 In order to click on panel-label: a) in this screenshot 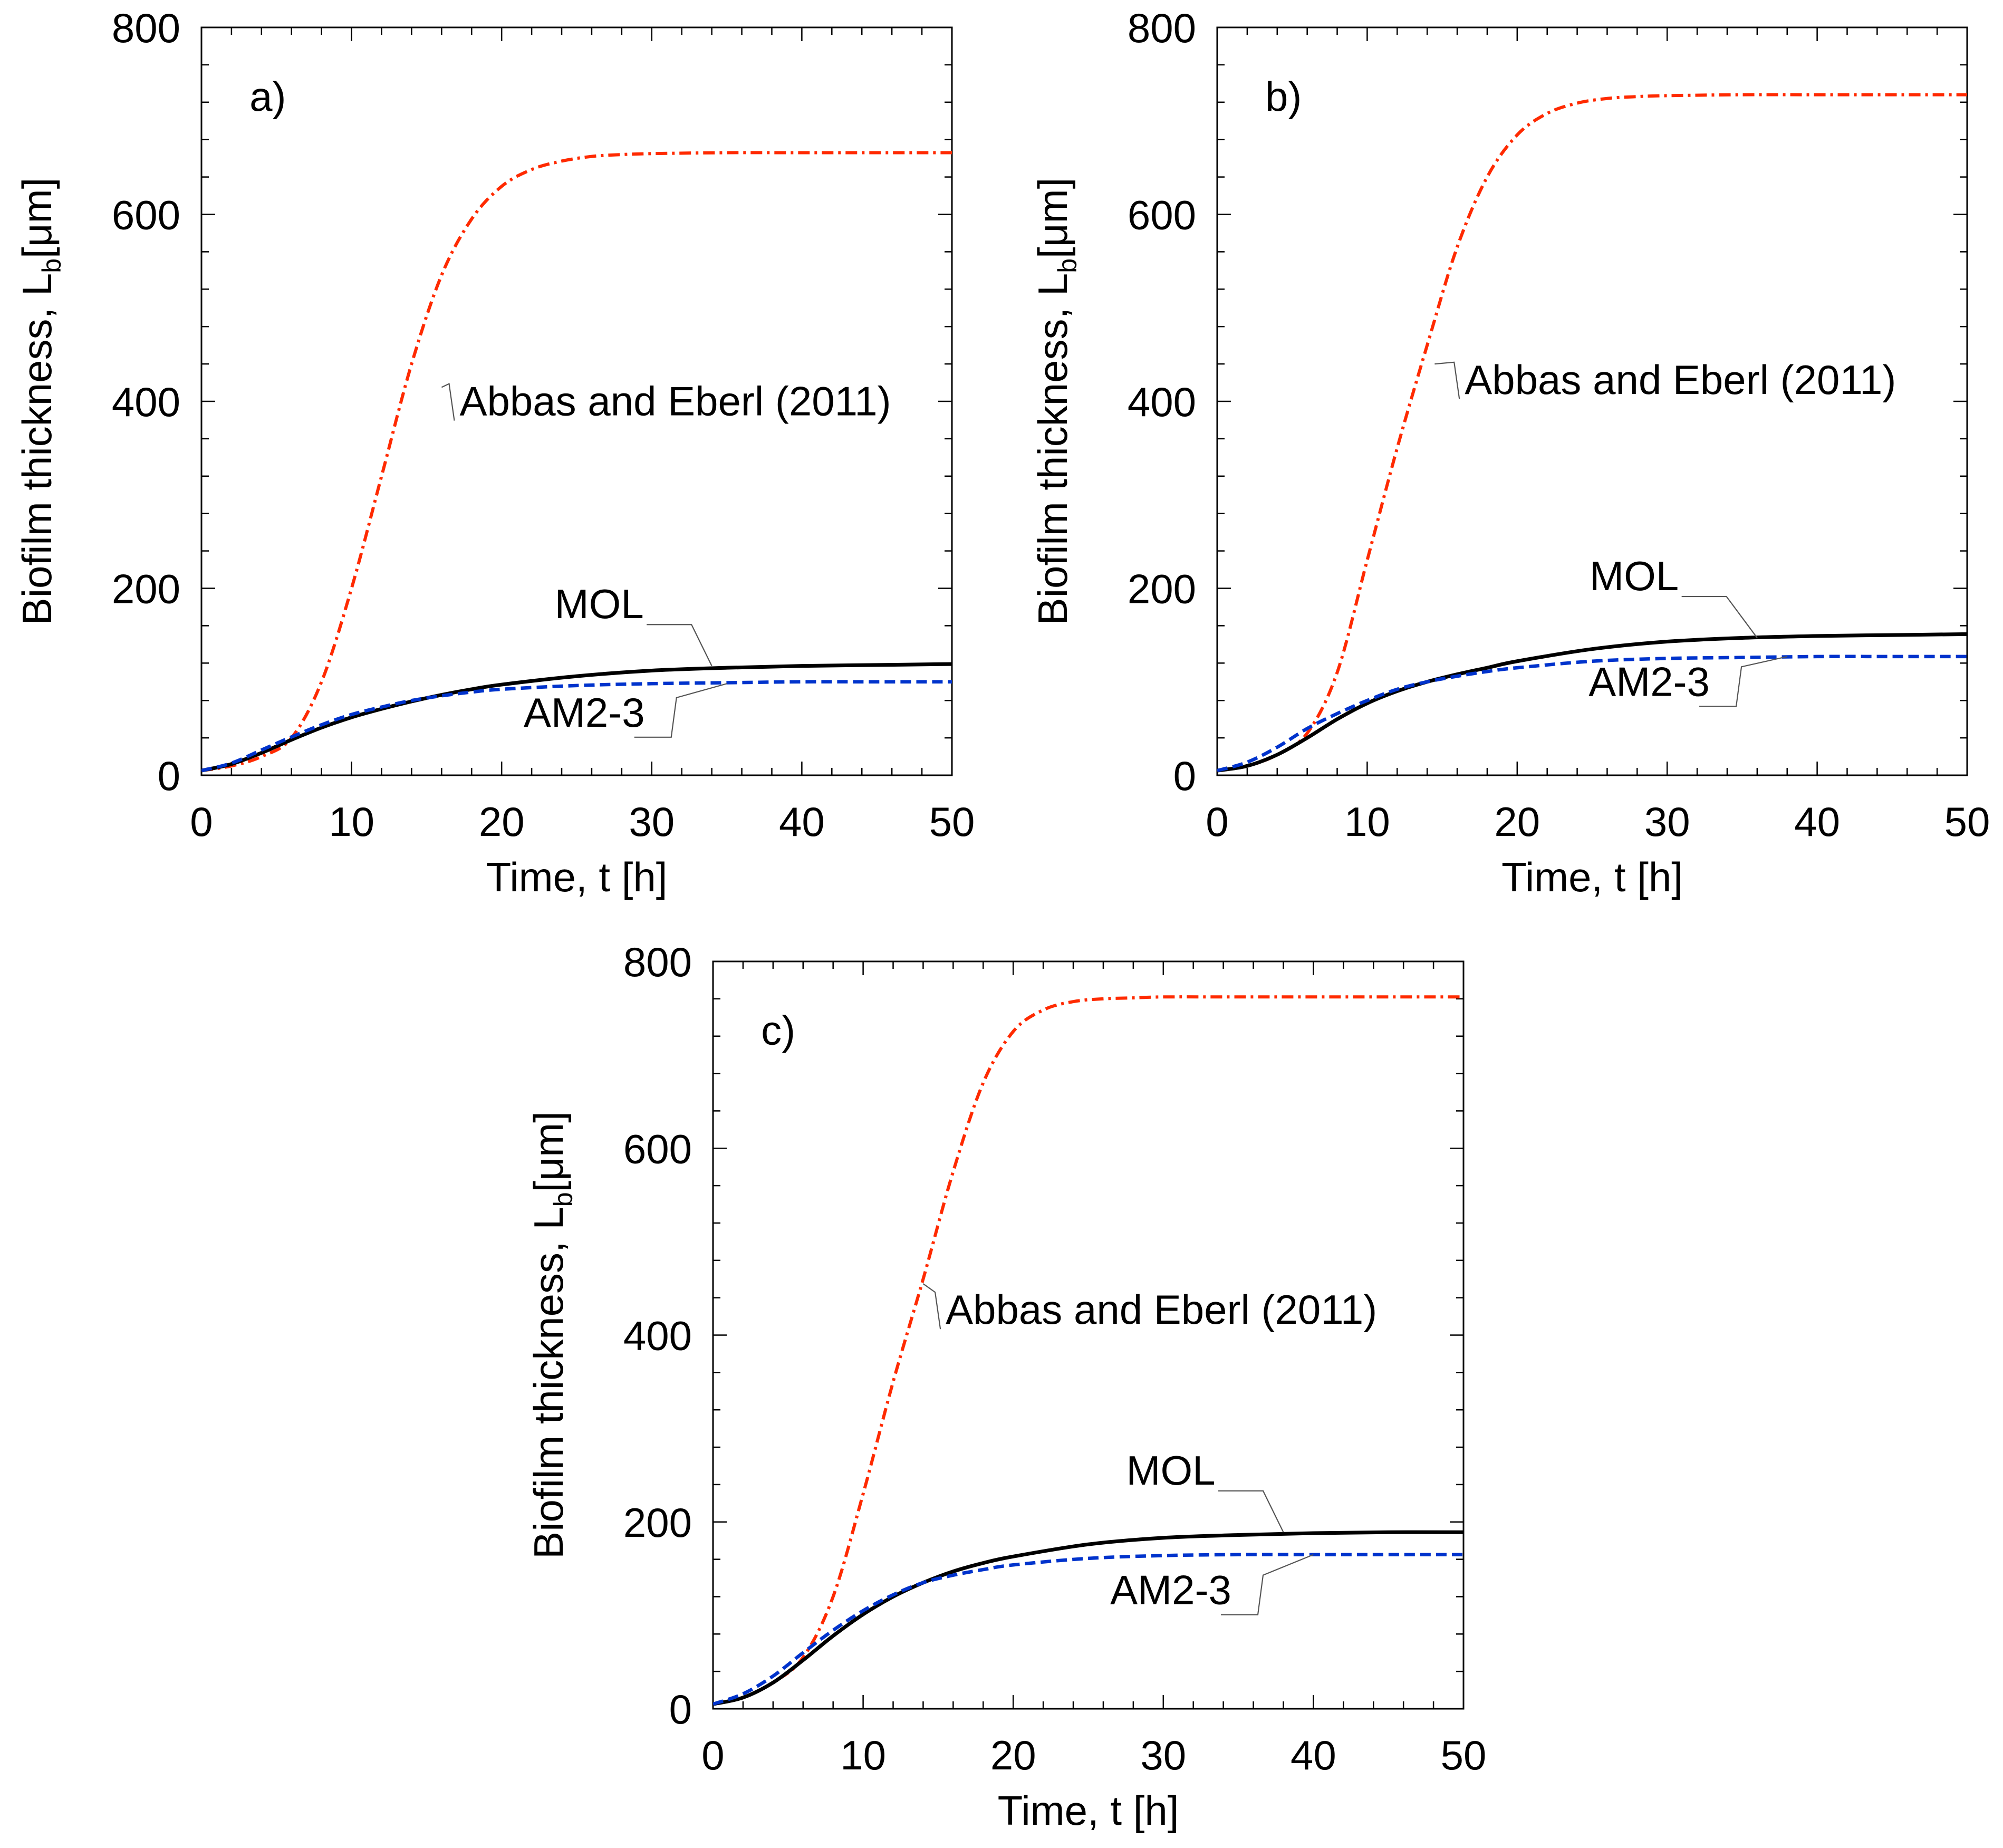, I will do `click(267, 96)`.